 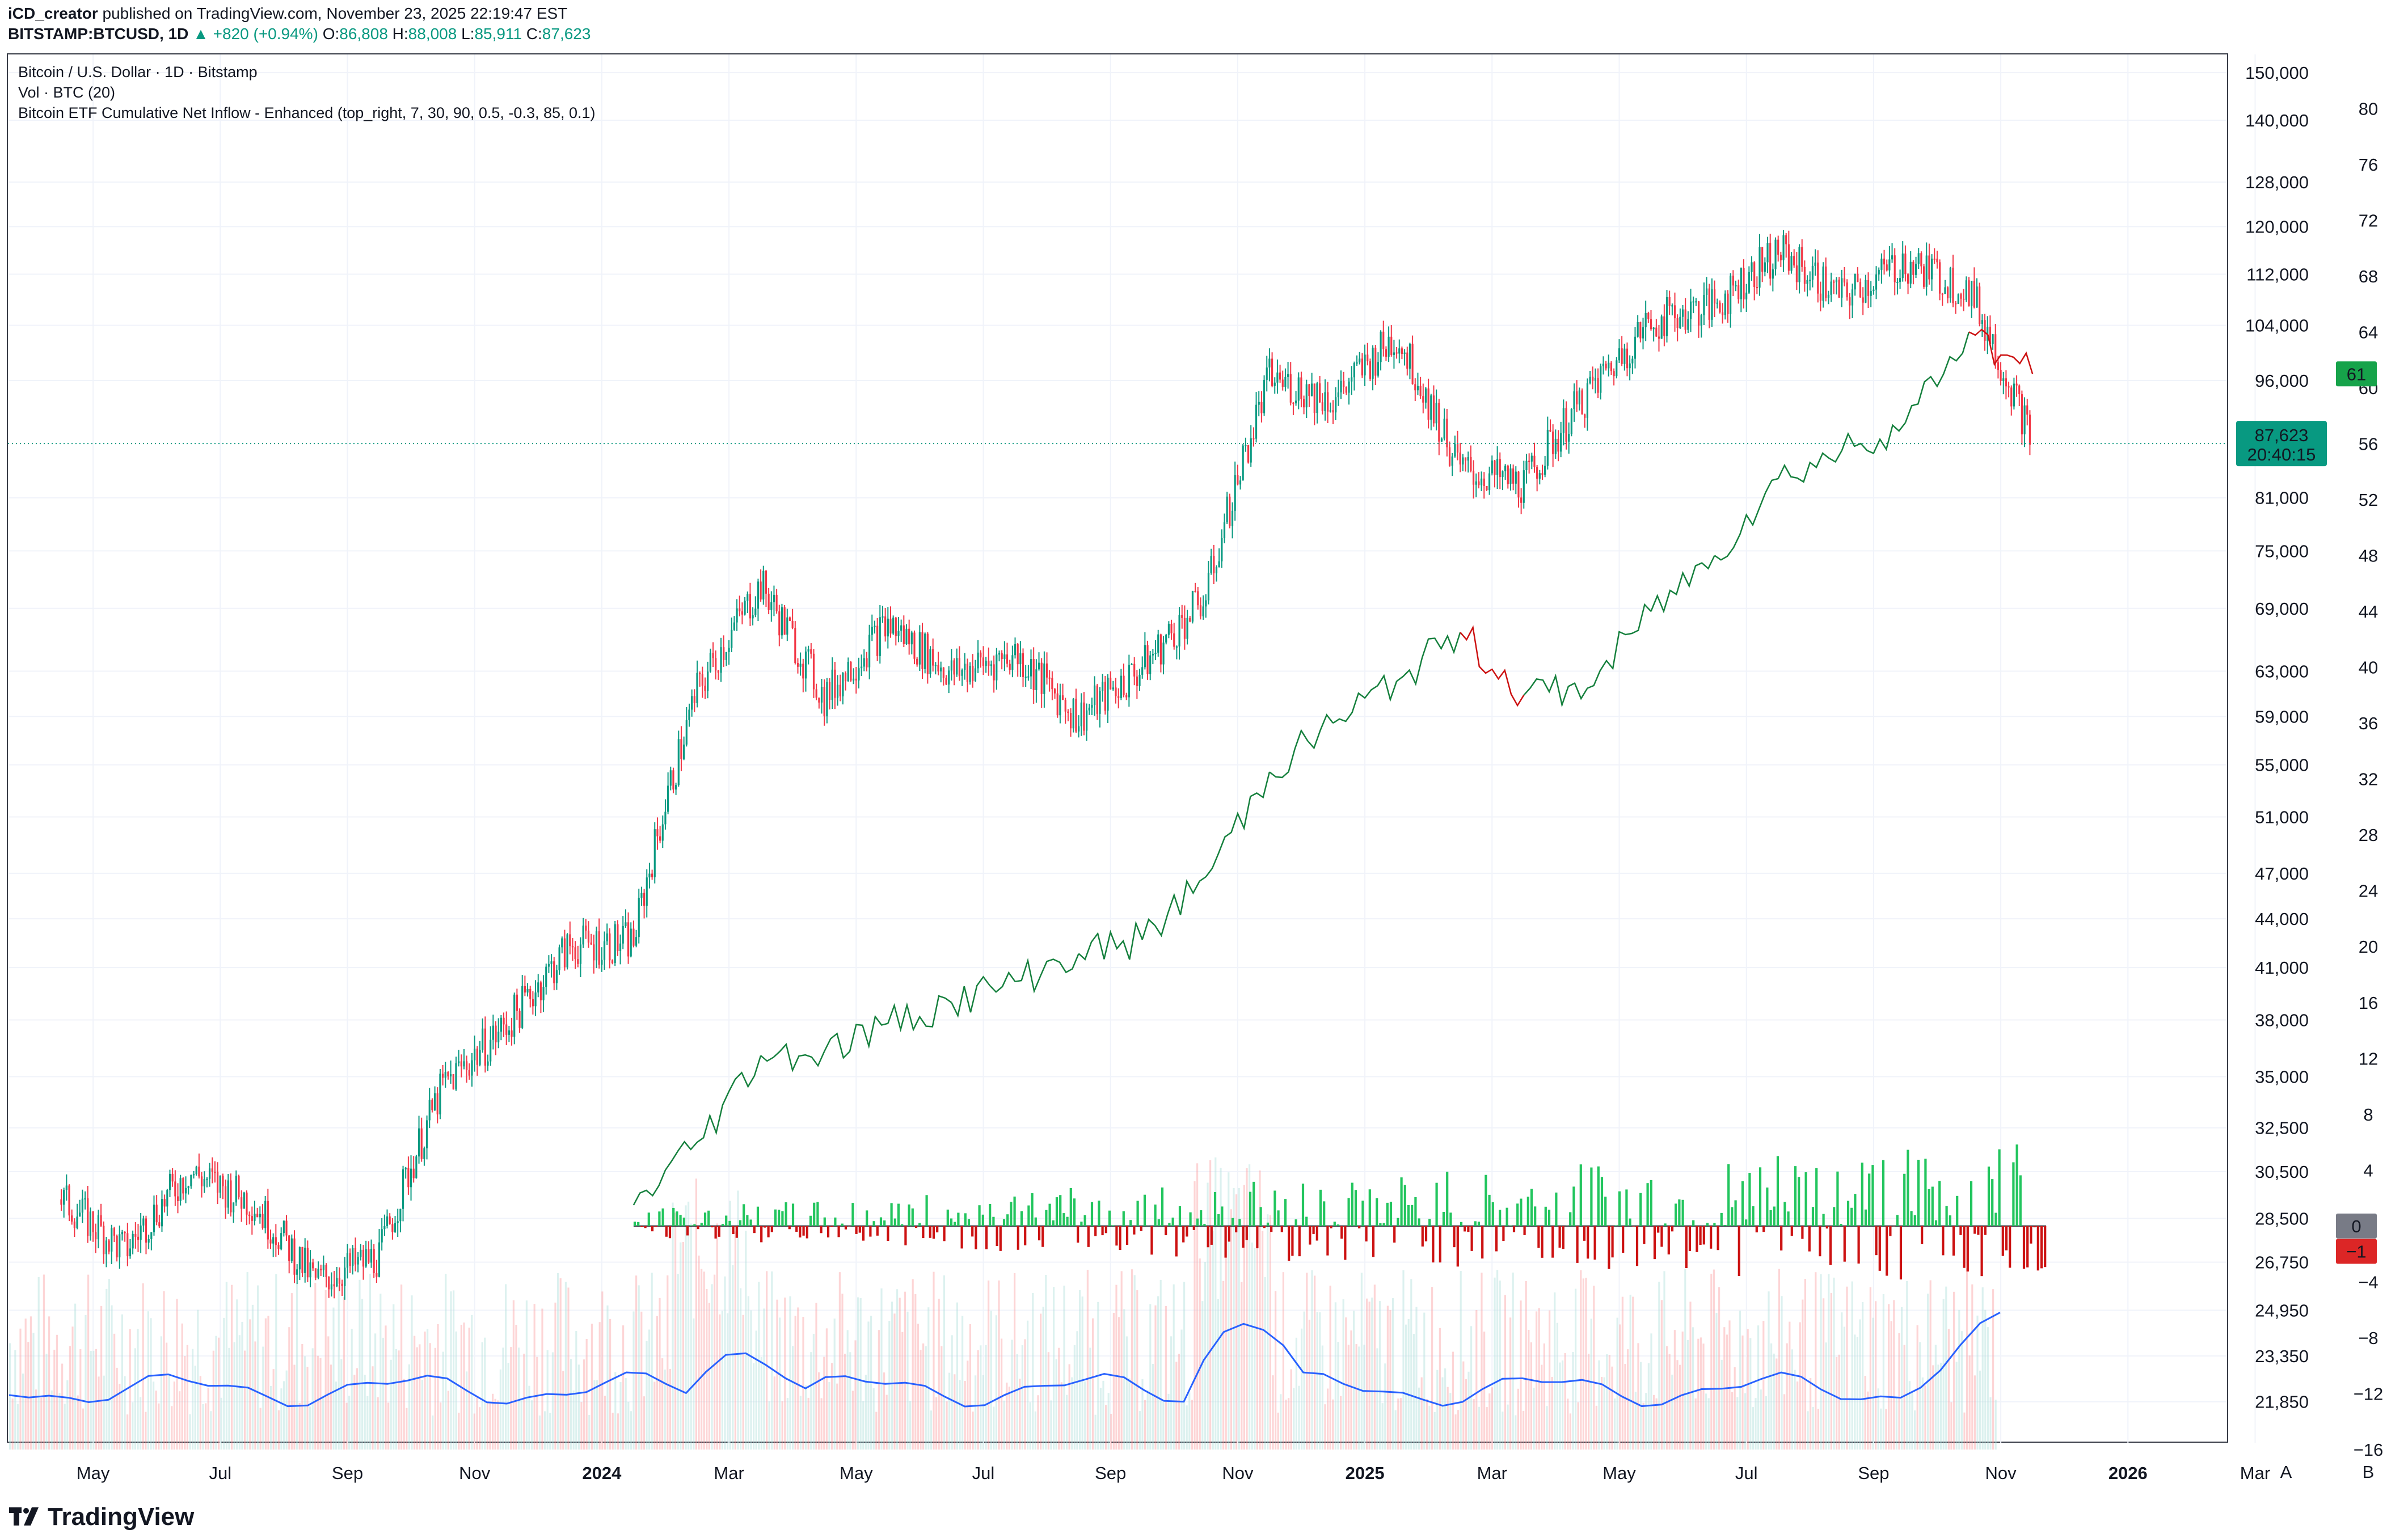 I want to click on legend-main: Bitcoin / U.S. Dollar · 1D · Bitstamp, so click(x=138, y=72).